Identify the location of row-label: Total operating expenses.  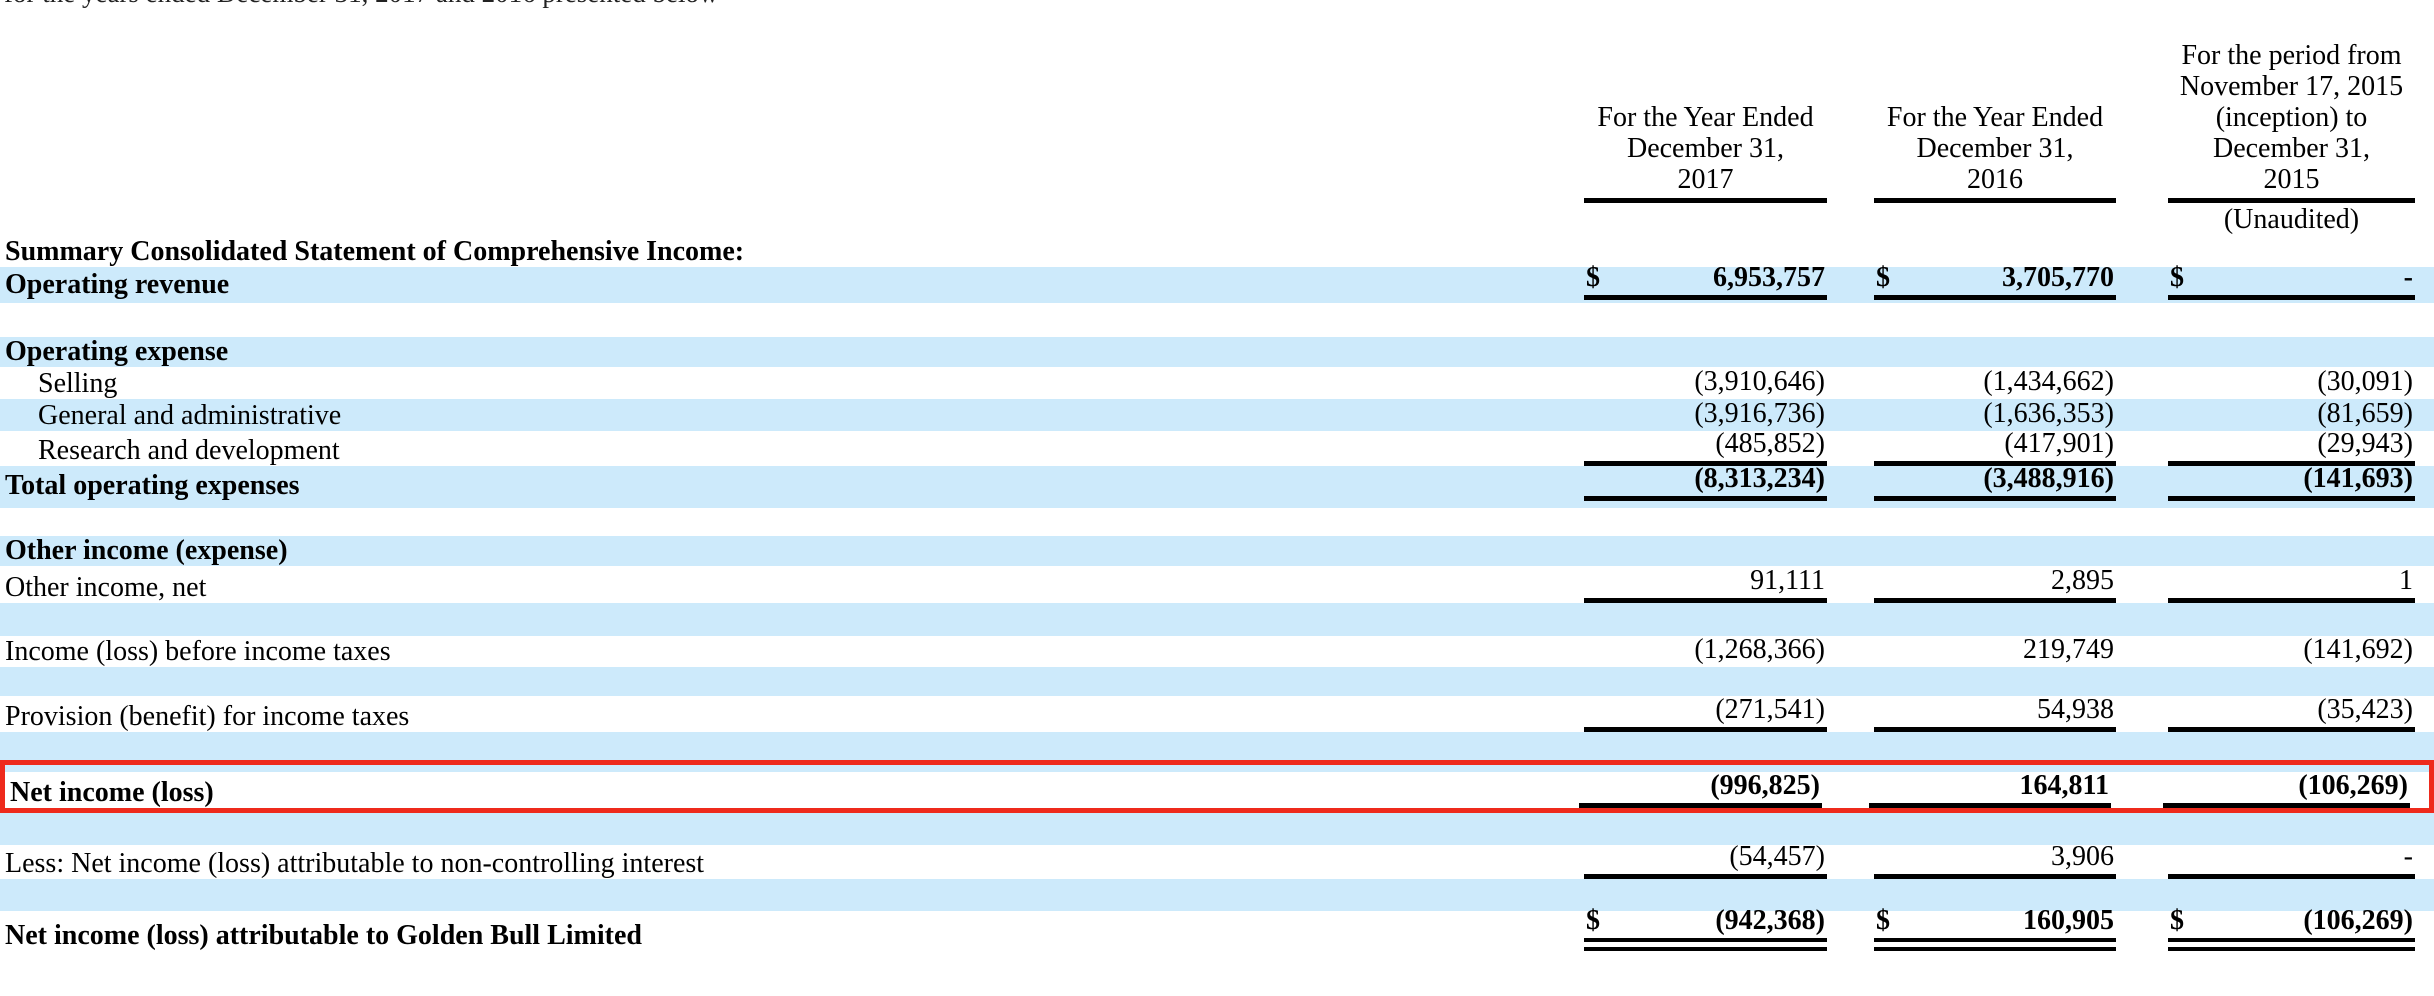
(152, 485).